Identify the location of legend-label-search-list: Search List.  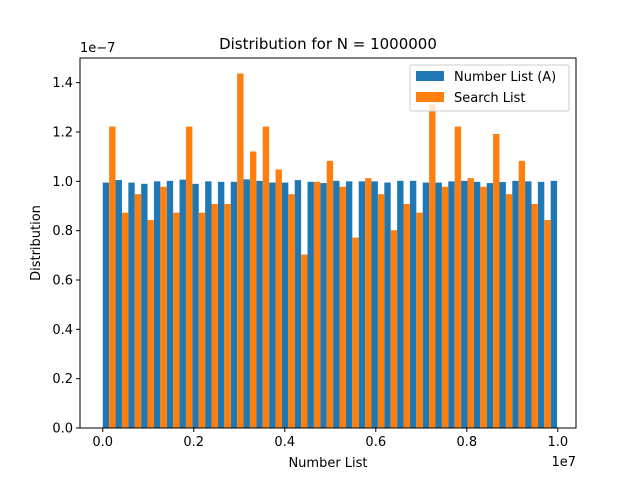
(490, 98).